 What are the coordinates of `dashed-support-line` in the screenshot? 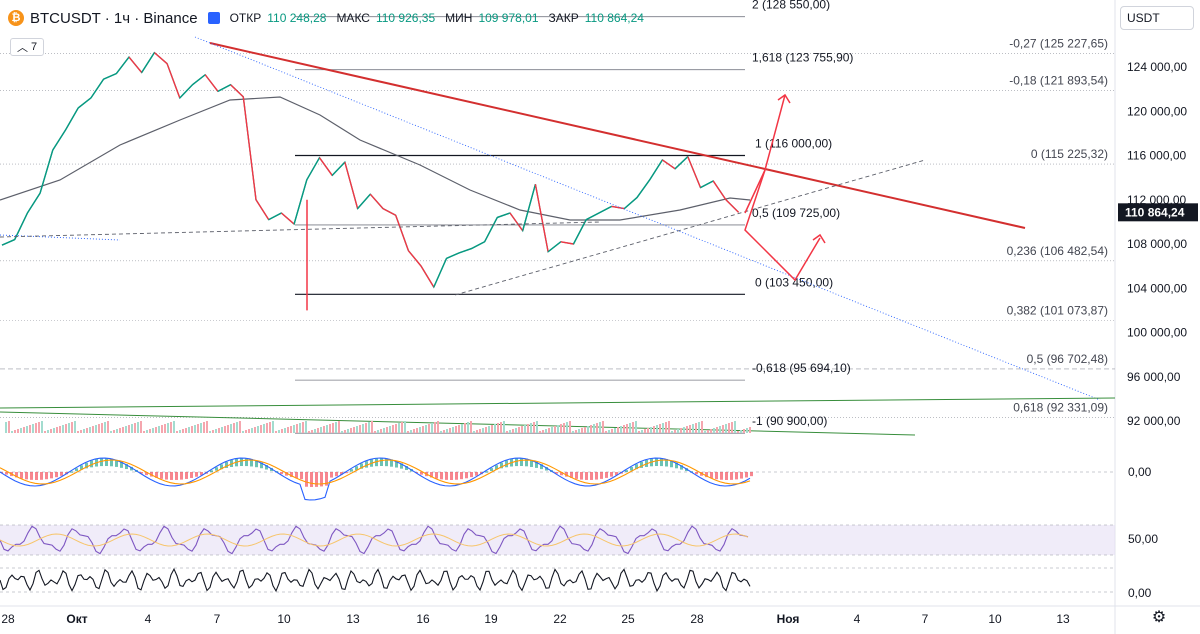 It's located at (300, 229).